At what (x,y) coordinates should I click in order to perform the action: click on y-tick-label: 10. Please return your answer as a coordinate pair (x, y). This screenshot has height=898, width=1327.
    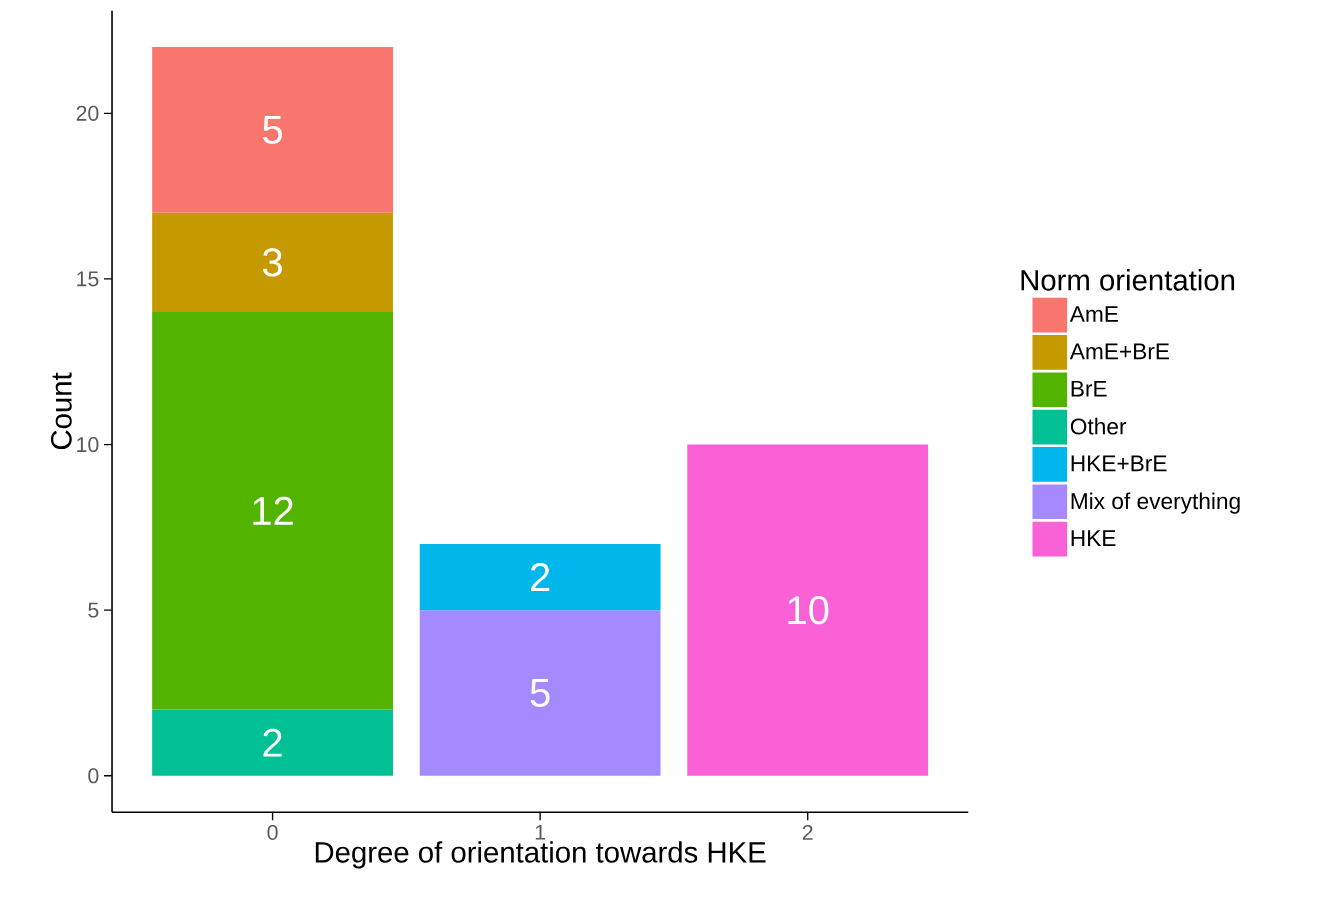
    Looking at the image, I should click on (88, 445).